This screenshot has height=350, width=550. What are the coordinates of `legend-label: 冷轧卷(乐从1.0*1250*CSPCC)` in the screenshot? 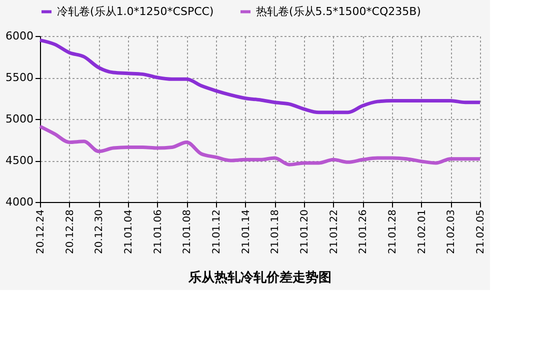 It's located at (135, 11).